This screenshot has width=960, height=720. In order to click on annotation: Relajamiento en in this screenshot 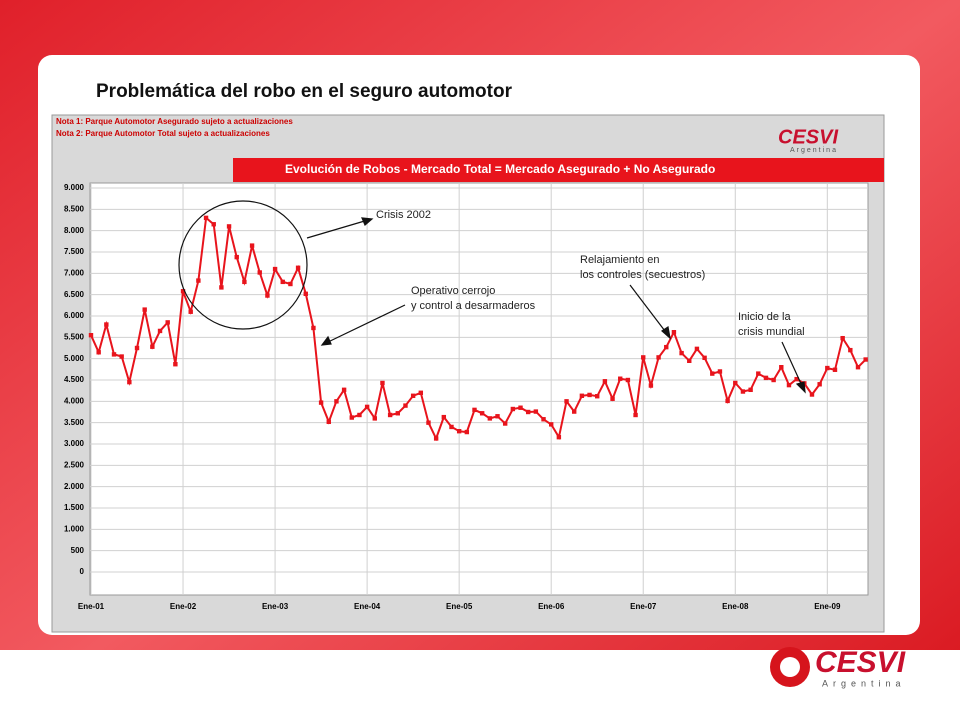, I will do `click(620, 260)`.